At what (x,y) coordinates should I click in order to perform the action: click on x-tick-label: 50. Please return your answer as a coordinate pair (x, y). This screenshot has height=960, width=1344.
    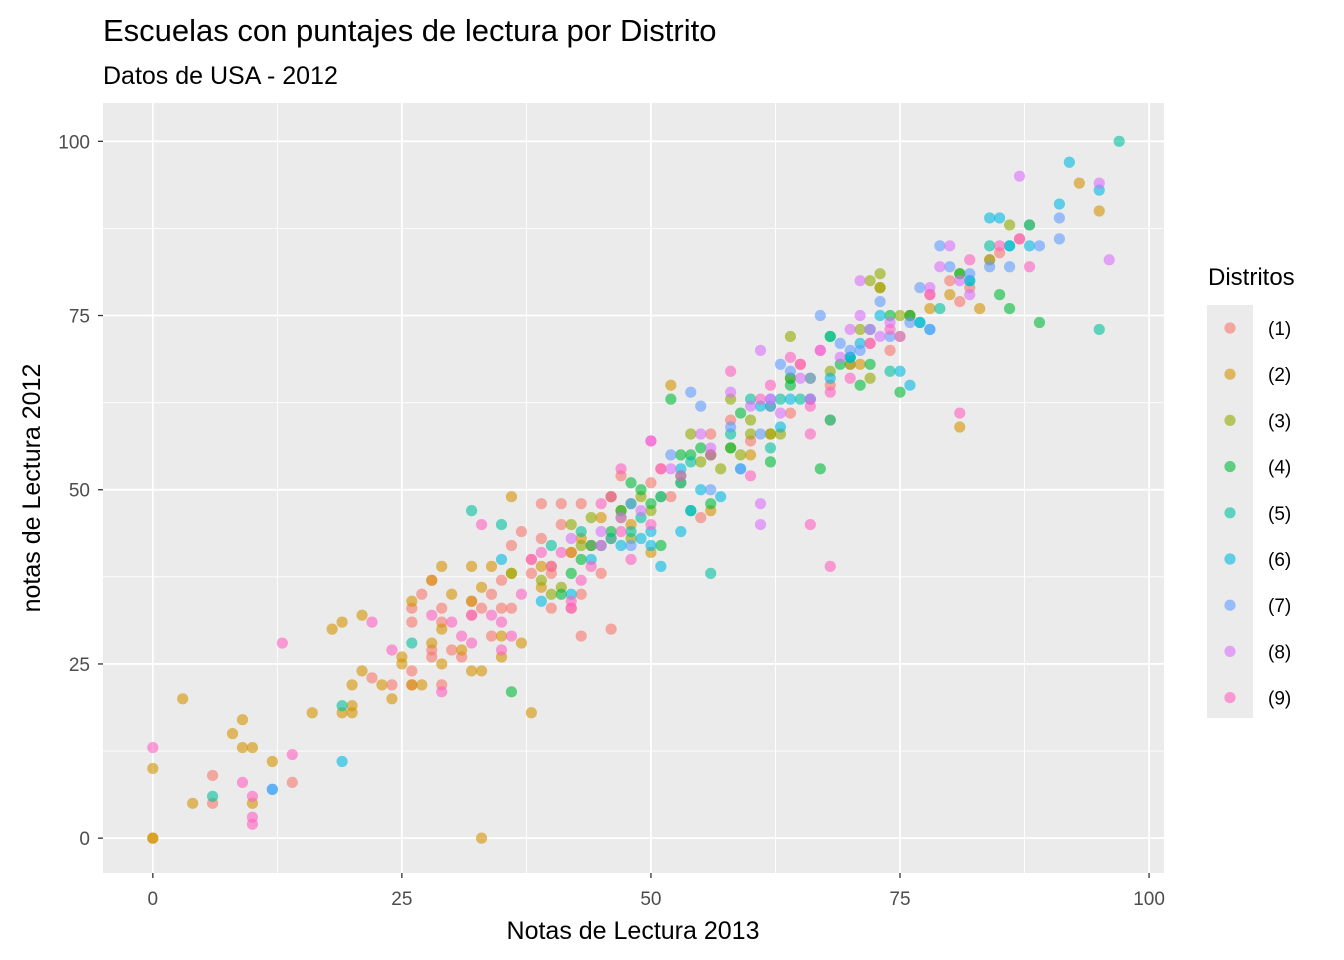
    Looking at the image, I should click on (650, 899).